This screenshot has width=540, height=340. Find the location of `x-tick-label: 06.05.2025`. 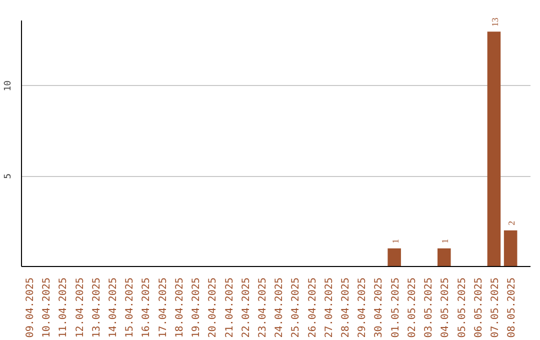

x-tick-label: 06.05.2025 is located at coordinates (478, 307).